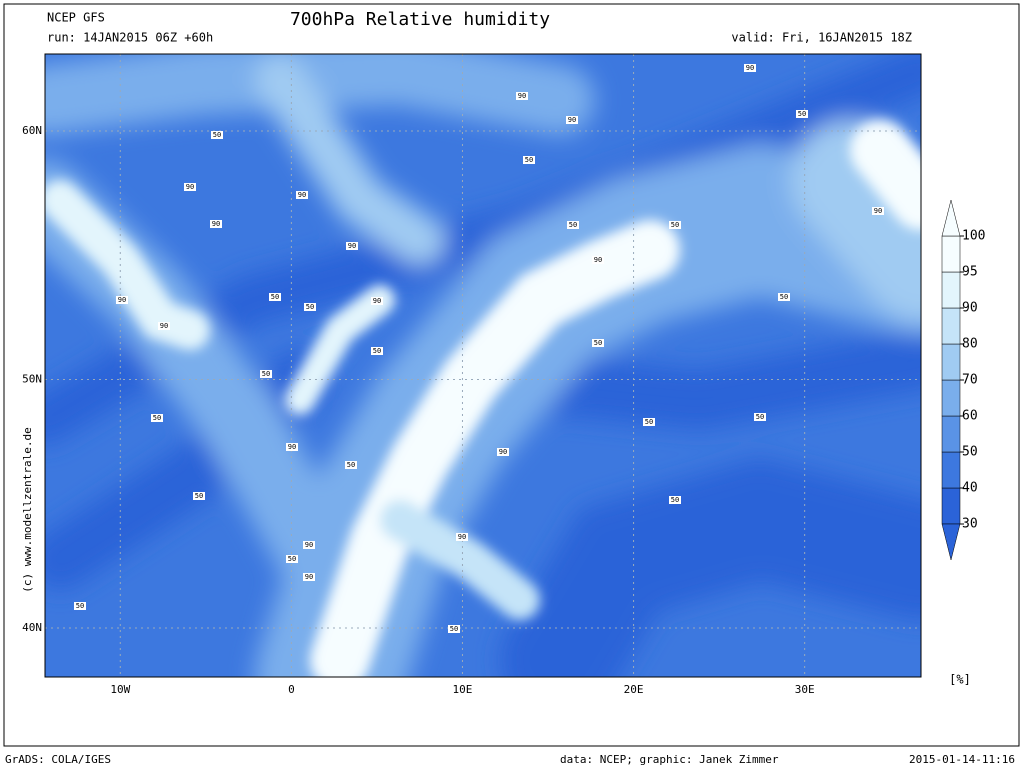 This screenshot has height=772, width=1024. I want to click on side-credit: (c) www.modellzentrale.de, so click(27, 510).